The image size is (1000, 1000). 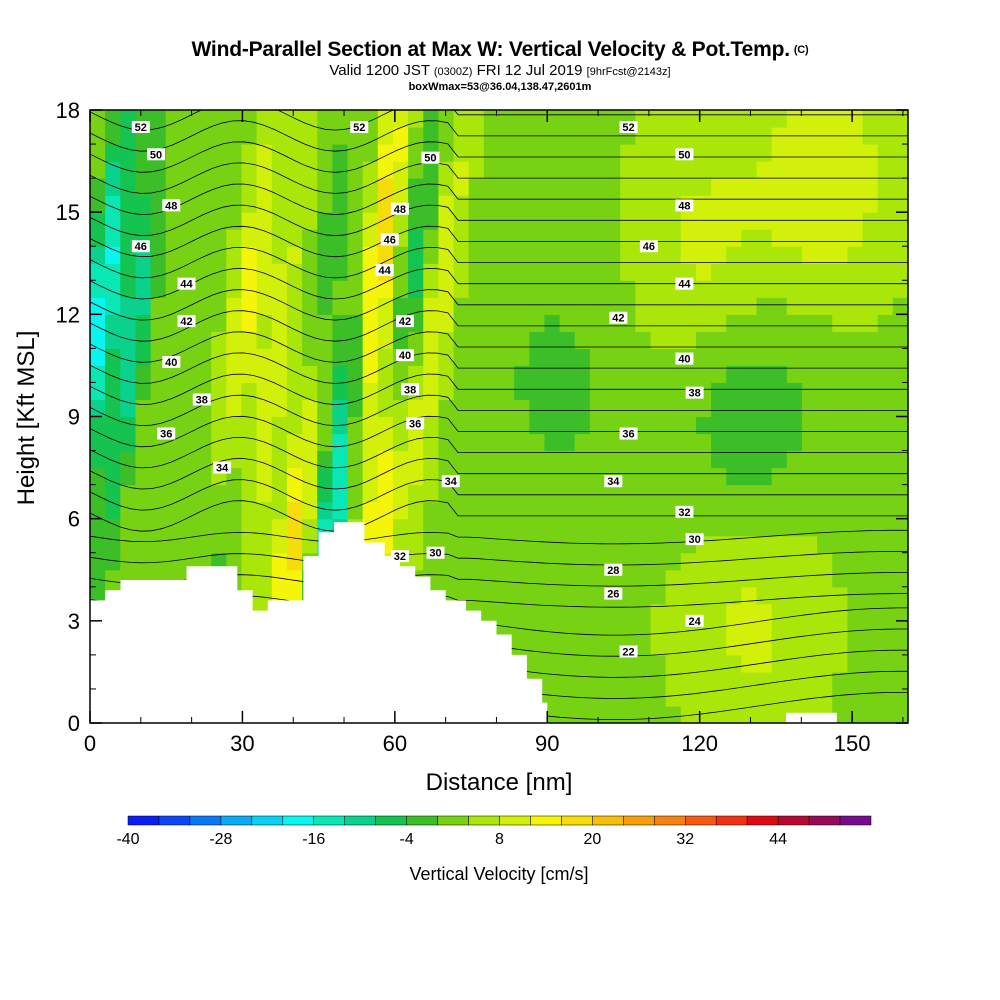 I want to click on svg-text: 30, so click(x=694, y=540).